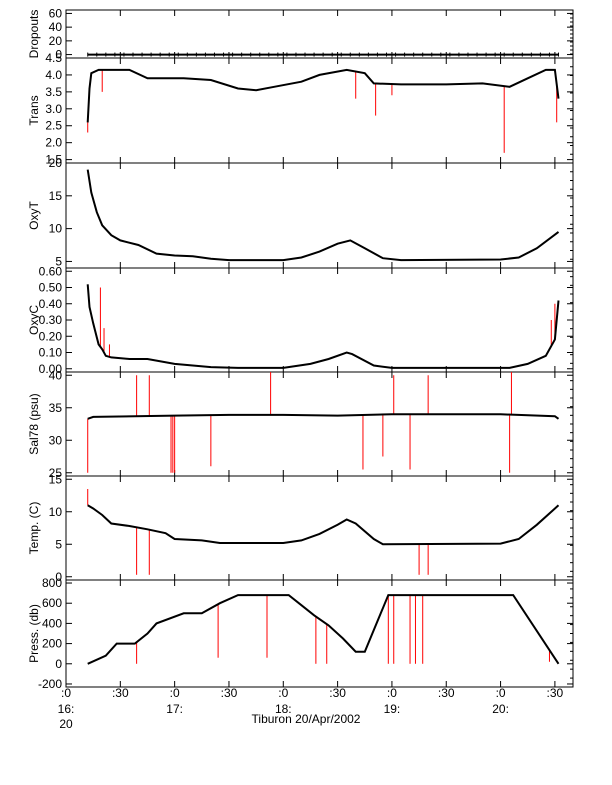 This screenshot has height=785, width=612. Describe the element at coordinates (52, 623) in the screenshot. I see `y-tick-label: 400` at that location.